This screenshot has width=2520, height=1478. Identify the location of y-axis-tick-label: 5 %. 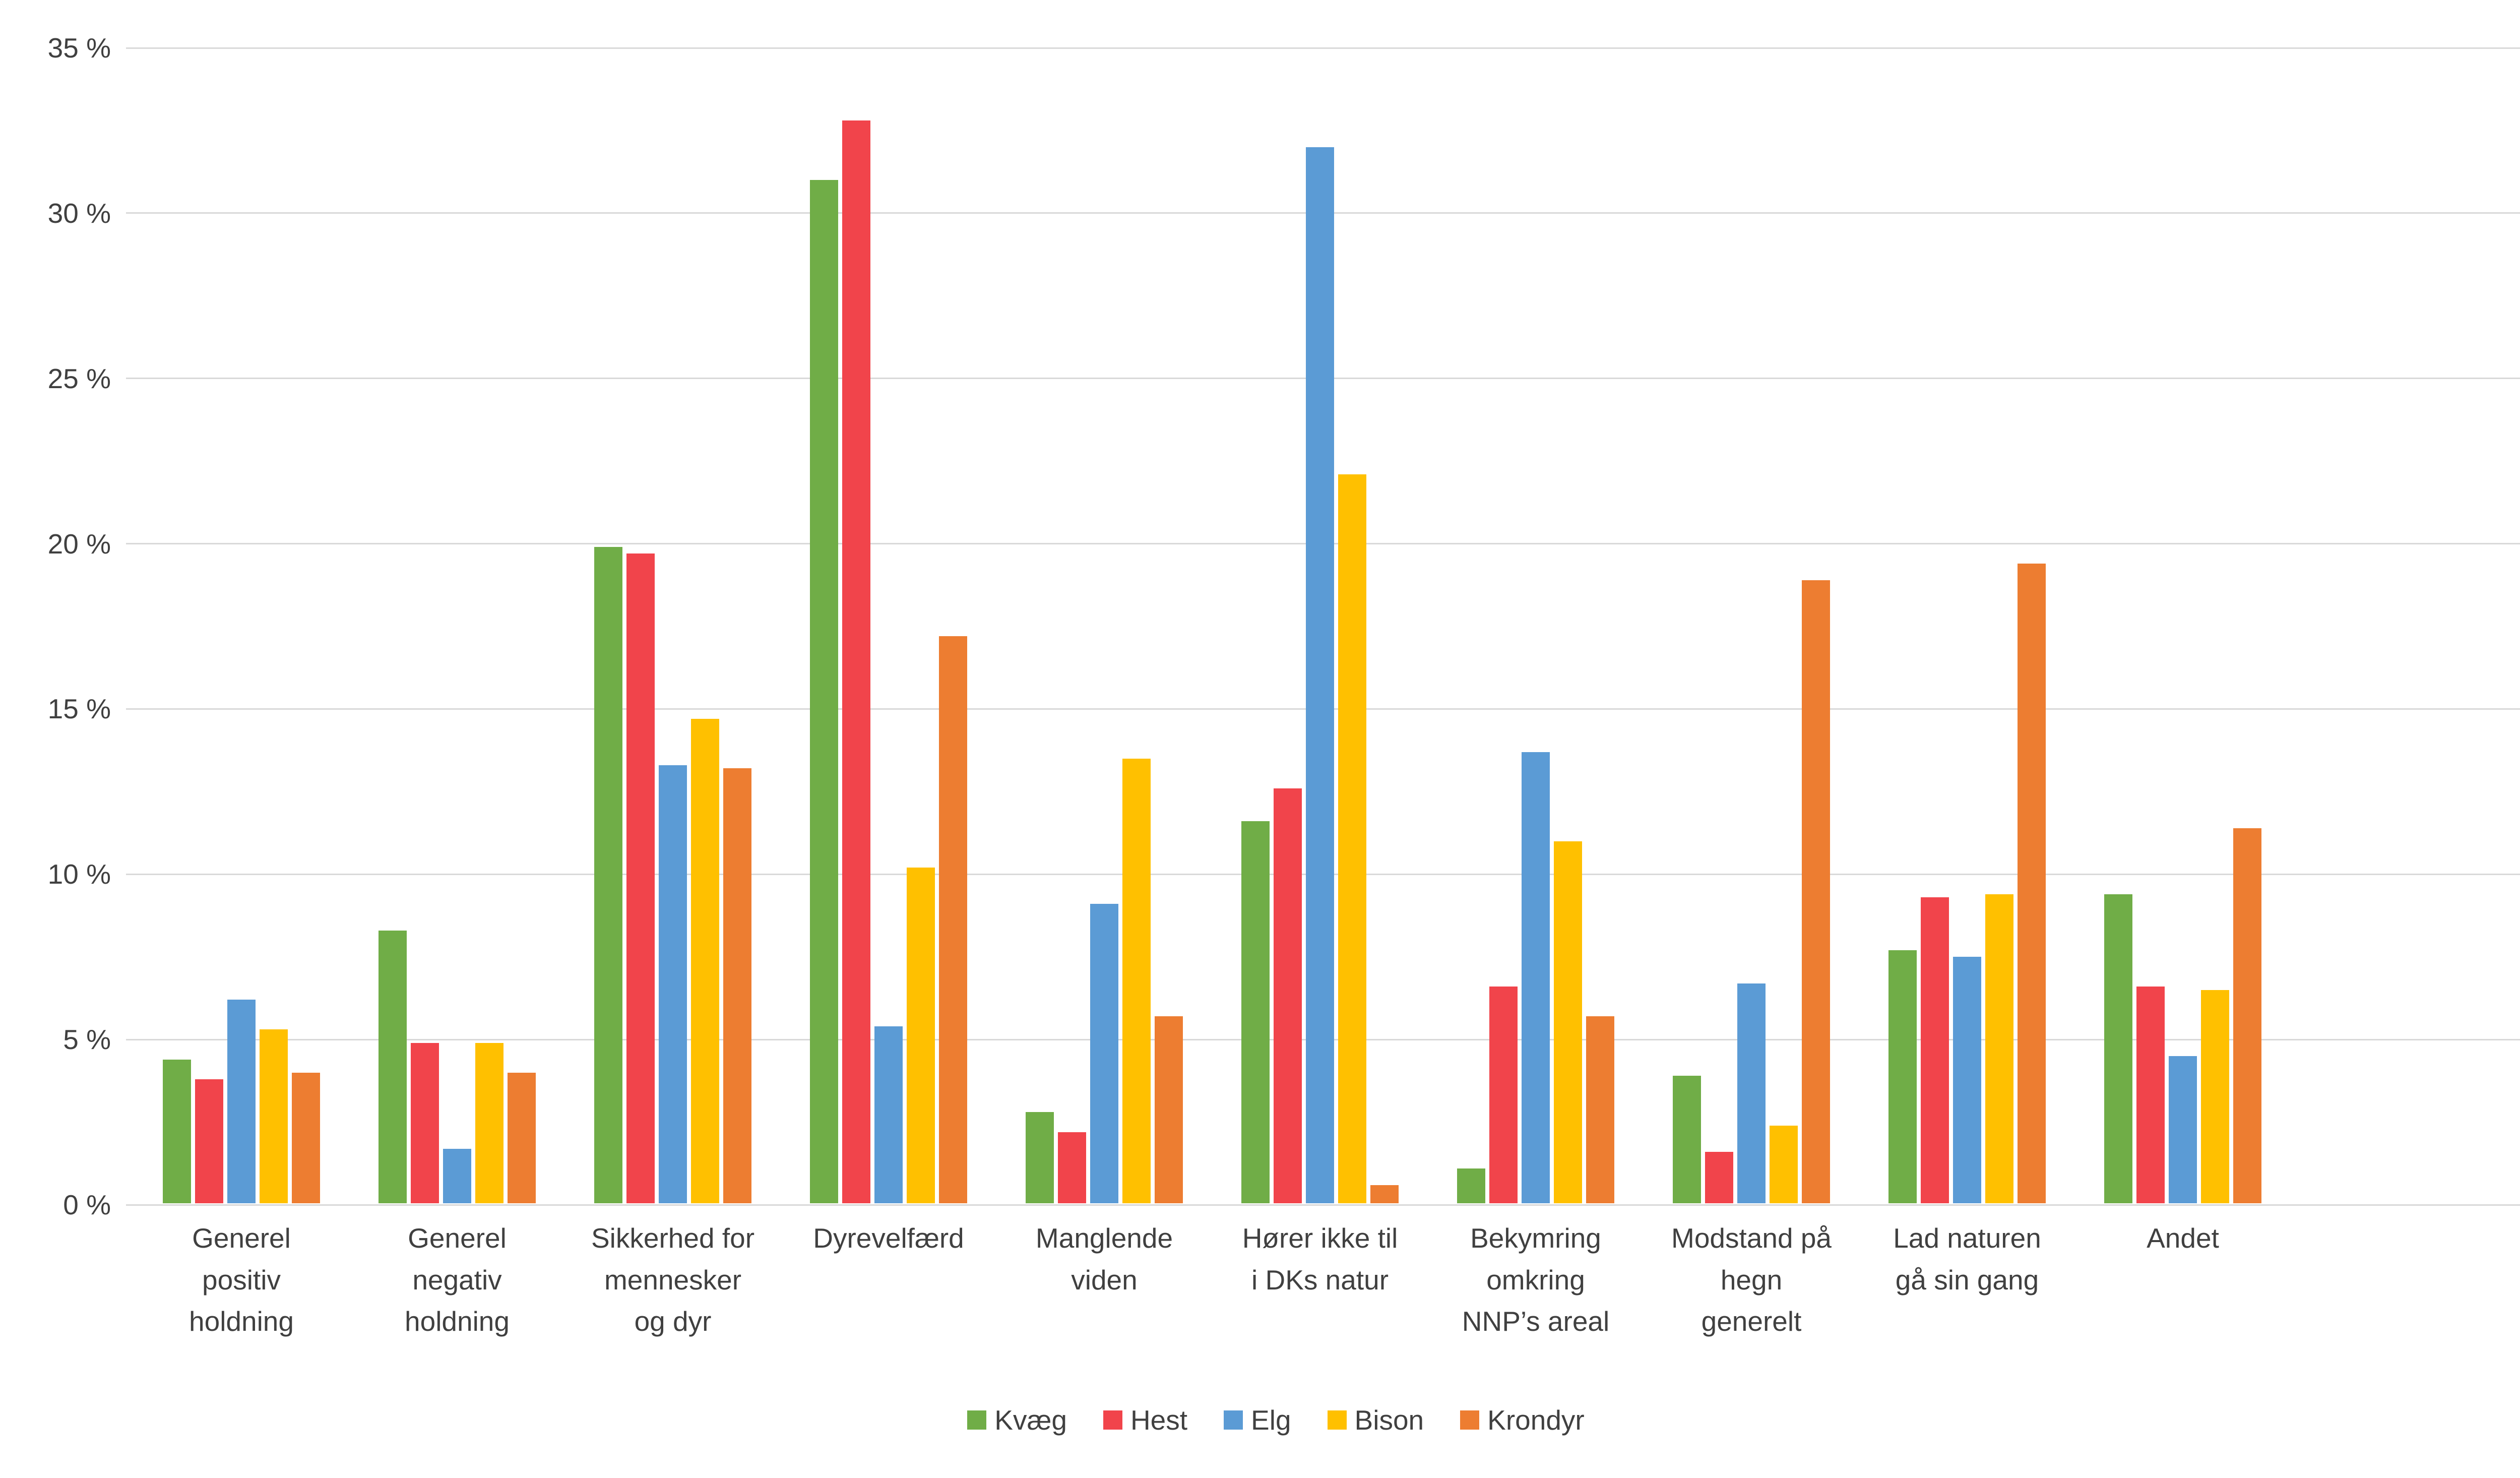
(87, 1040).